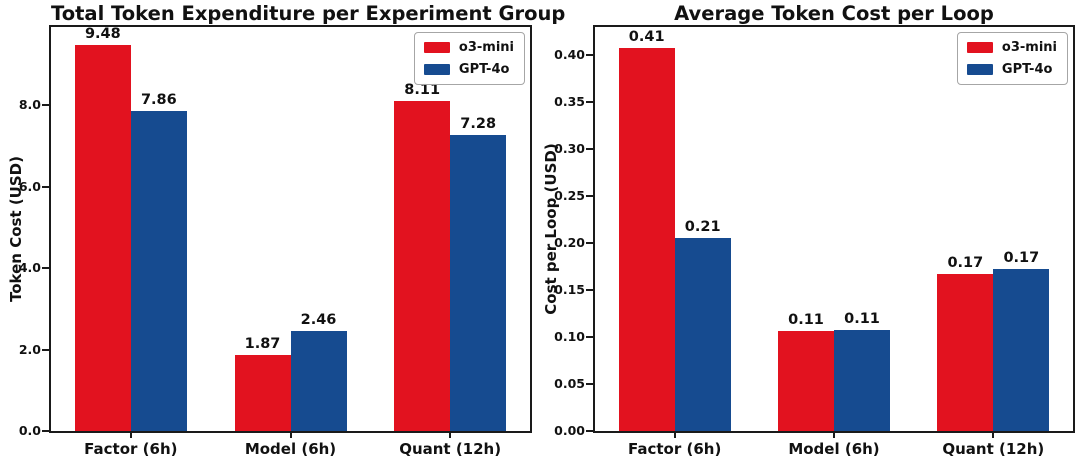  Describe the element at coordinates (29, 430) in the screenshot. I see `y-tick-label: 0.0` at that location.